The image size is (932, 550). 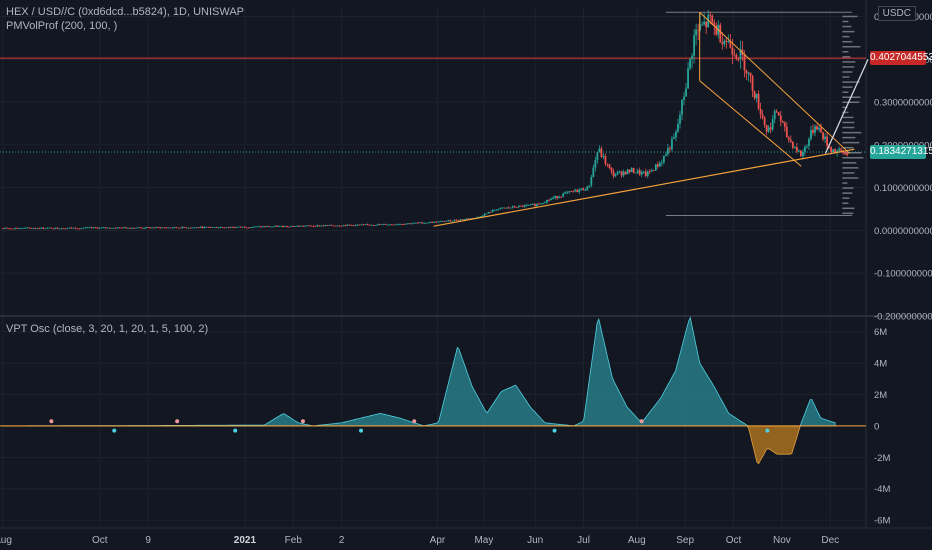 I want to click on osc-tick-label: -4M, so click(x=882, y=489).